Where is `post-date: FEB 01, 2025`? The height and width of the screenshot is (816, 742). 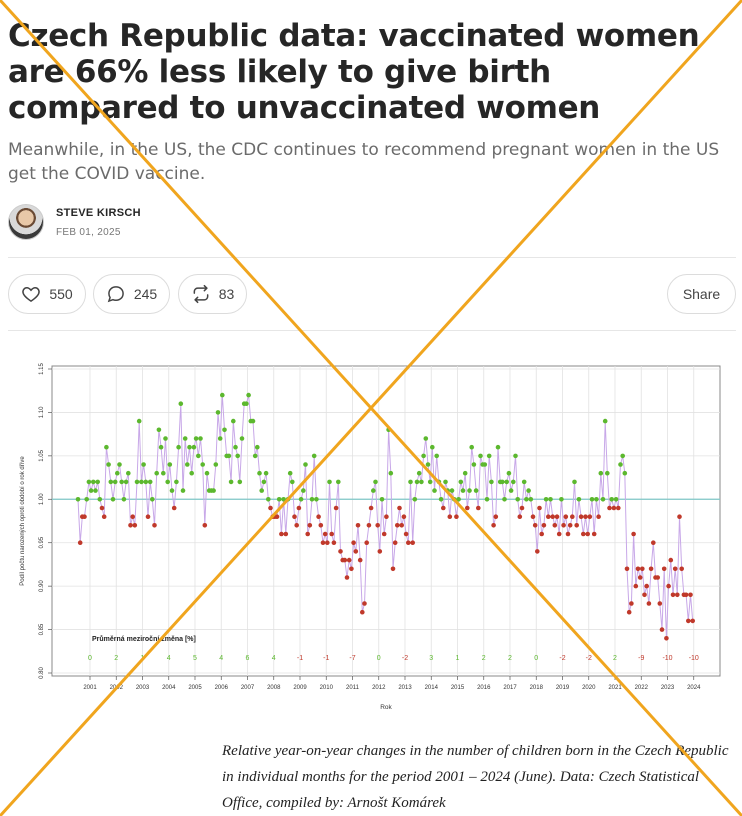
post-date: FEB 01, 2025 is located at coordinates (88, 232).